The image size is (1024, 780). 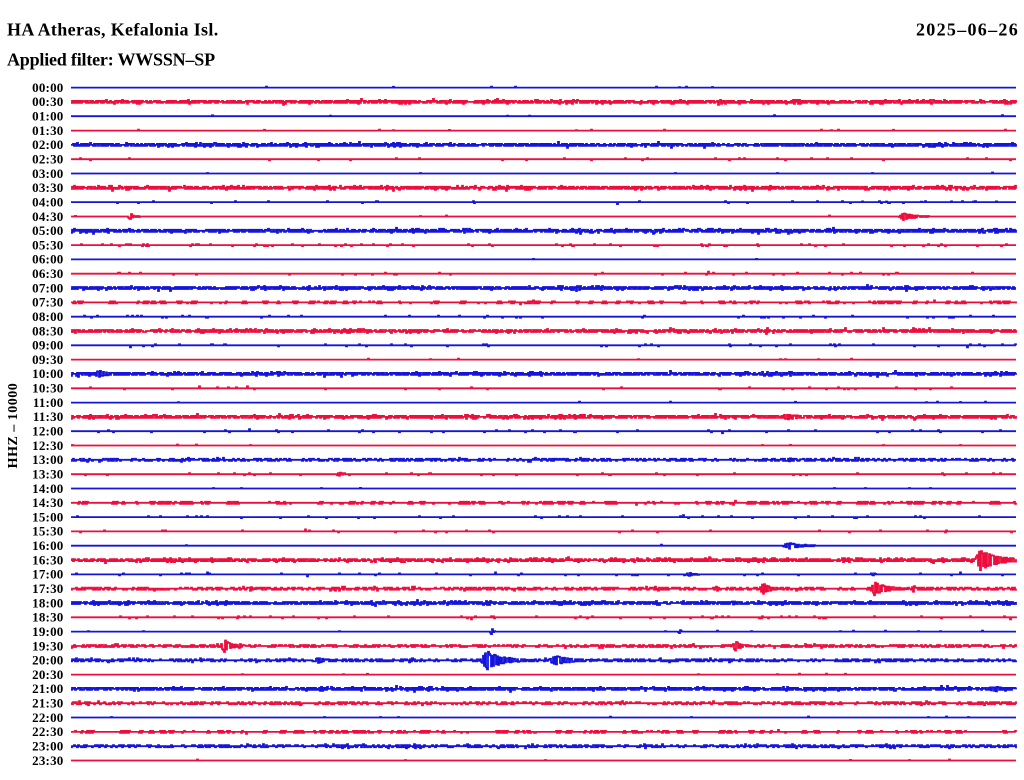 I want to click on svg-text: HA Atheras, Kefalonia Isl., so click(x=113, y=30).